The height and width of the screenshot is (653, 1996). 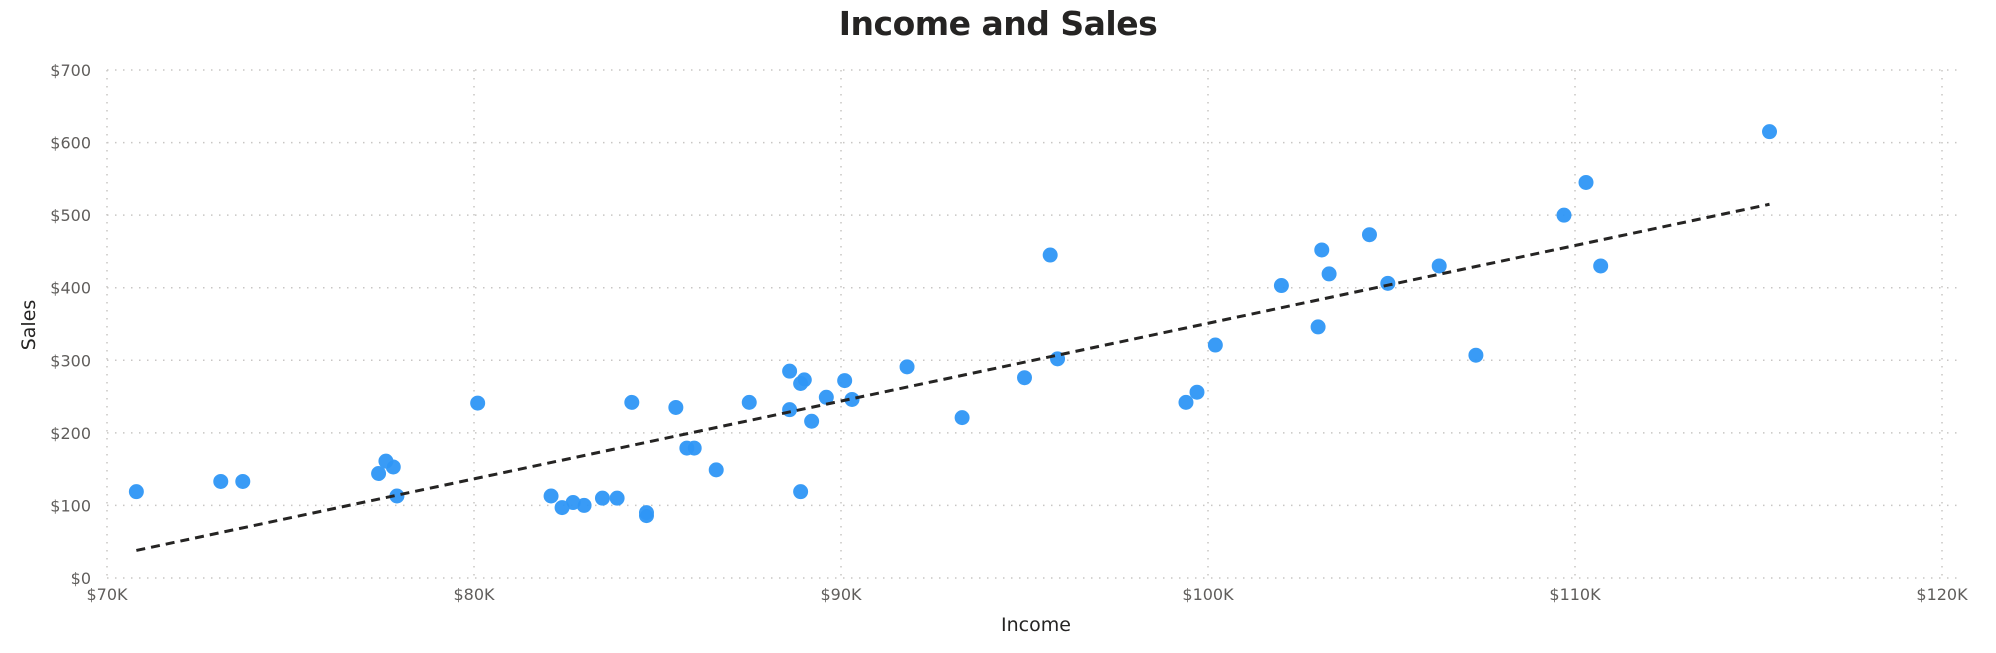 I want to click on y-tick-label: $200, so click(x=70, y=433).